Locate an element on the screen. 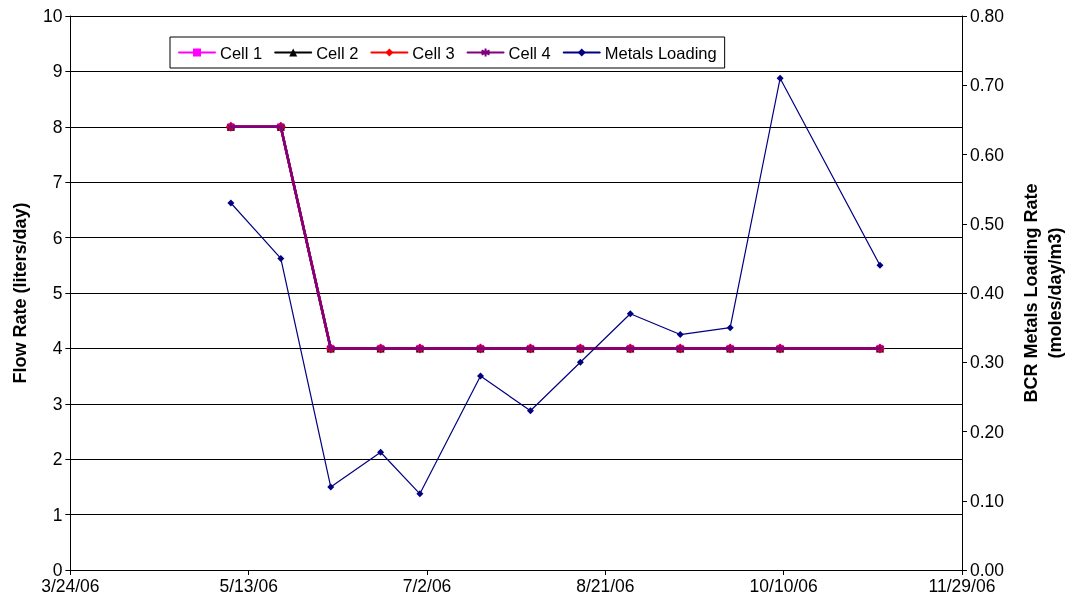 The width and height of the screenshot is (1075, 602). y2-axis-title: BCR Metals Loading Rate (moles/day/m3) is located at coordinates (1043, 293).